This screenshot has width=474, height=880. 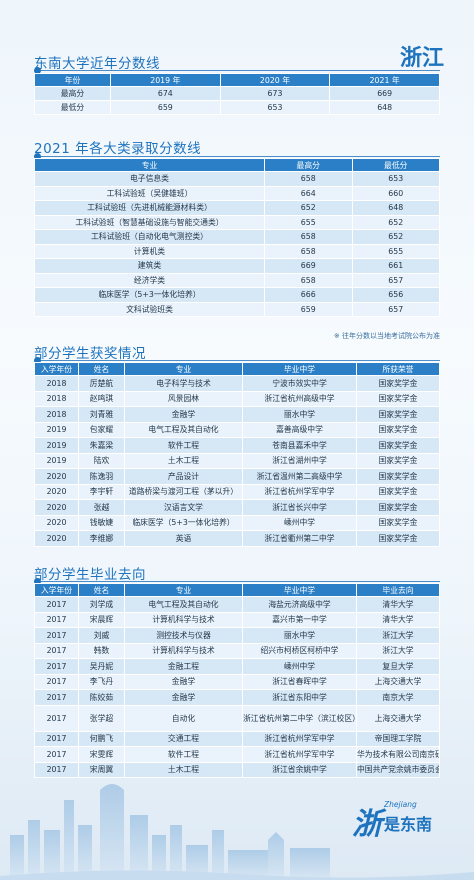 I want to click on table-cell: 660, so click(x=395, y=193).